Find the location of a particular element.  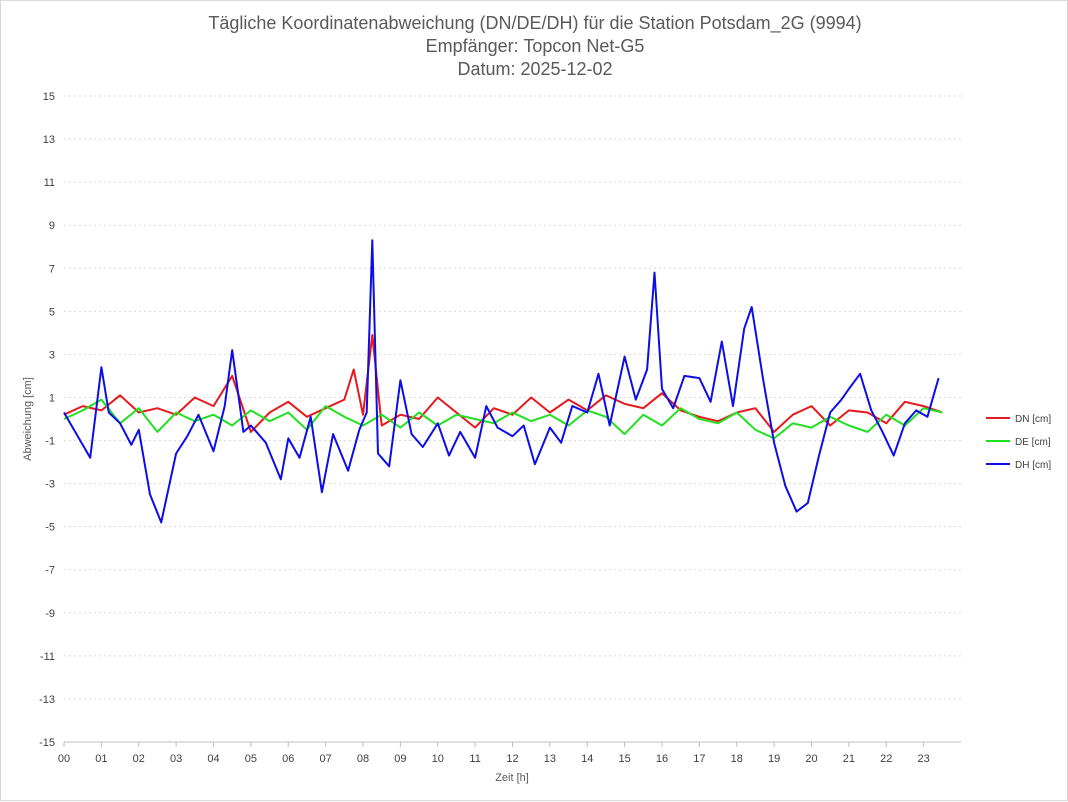

x-tick-label: 07 is located at coordinates (326, 759).